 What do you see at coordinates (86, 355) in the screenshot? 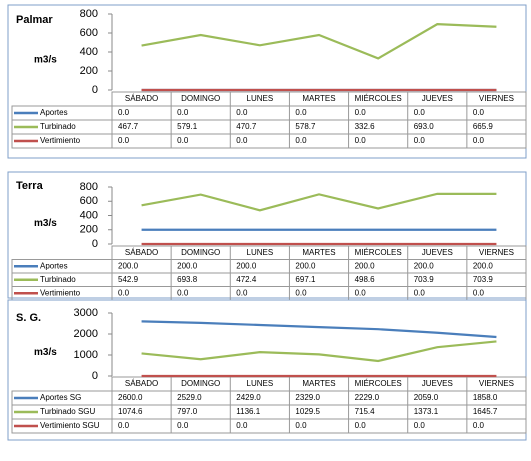
I see `y-tick-label: 1000` at bounding box center [86, 355].